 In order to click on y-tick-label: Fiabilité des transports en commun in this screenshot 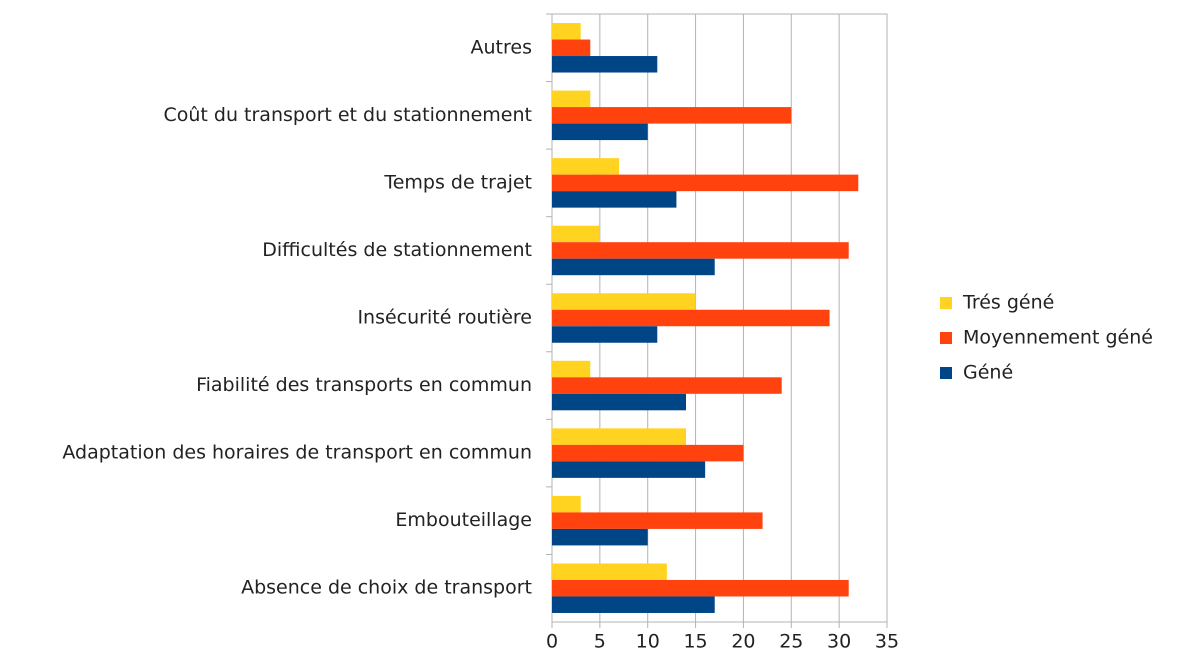, I will do `click(364, 385)`.